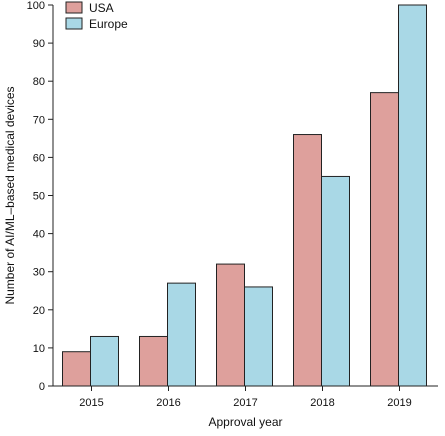 Image resolution: width=445 pixels, height=436 pixels. What do you see at coordinates (322, 403) in the screenshot?
I see `x-tick-label: 2018` at bounding box center [322, 403].